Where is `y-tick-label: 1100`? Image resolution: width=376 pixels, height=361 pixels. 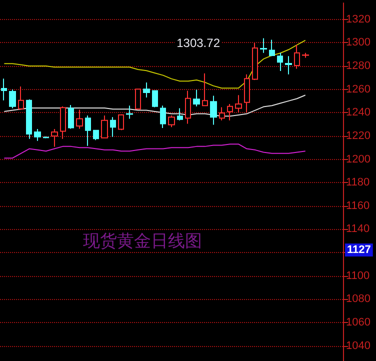
y-tick-label: 1100 is located at coordinates (358, 276).